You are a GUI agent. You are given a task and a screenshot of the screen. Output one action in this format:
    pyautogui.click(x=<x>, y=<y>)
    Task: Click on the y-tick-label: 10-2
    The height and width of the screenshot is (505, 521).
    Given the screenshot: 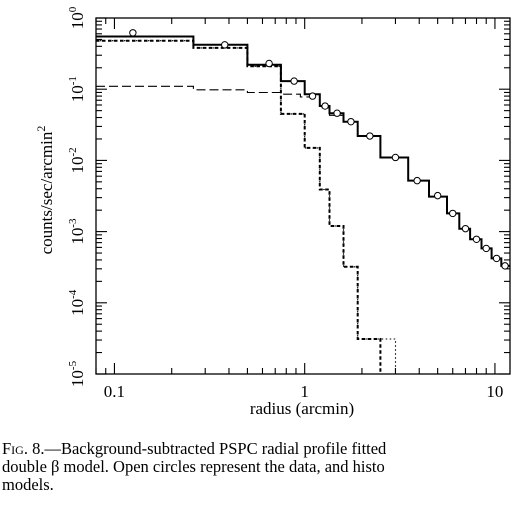 What is the action you would take?
    pyautogui.click(x=77, y=160)
    